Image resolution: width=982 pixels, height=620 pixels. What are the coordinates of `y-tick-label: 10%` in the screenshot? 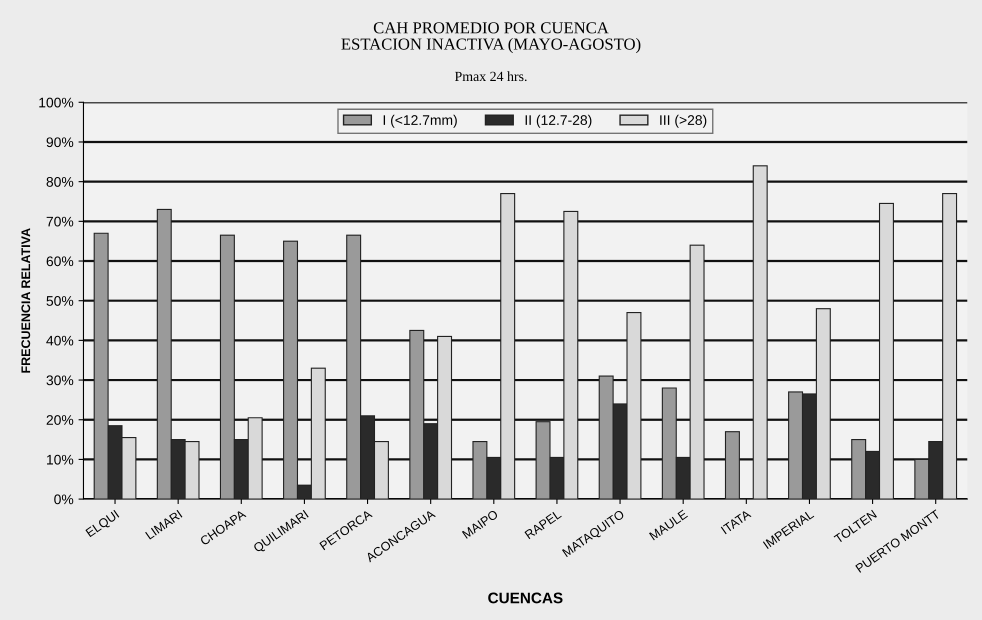 It's located at (60, 459).